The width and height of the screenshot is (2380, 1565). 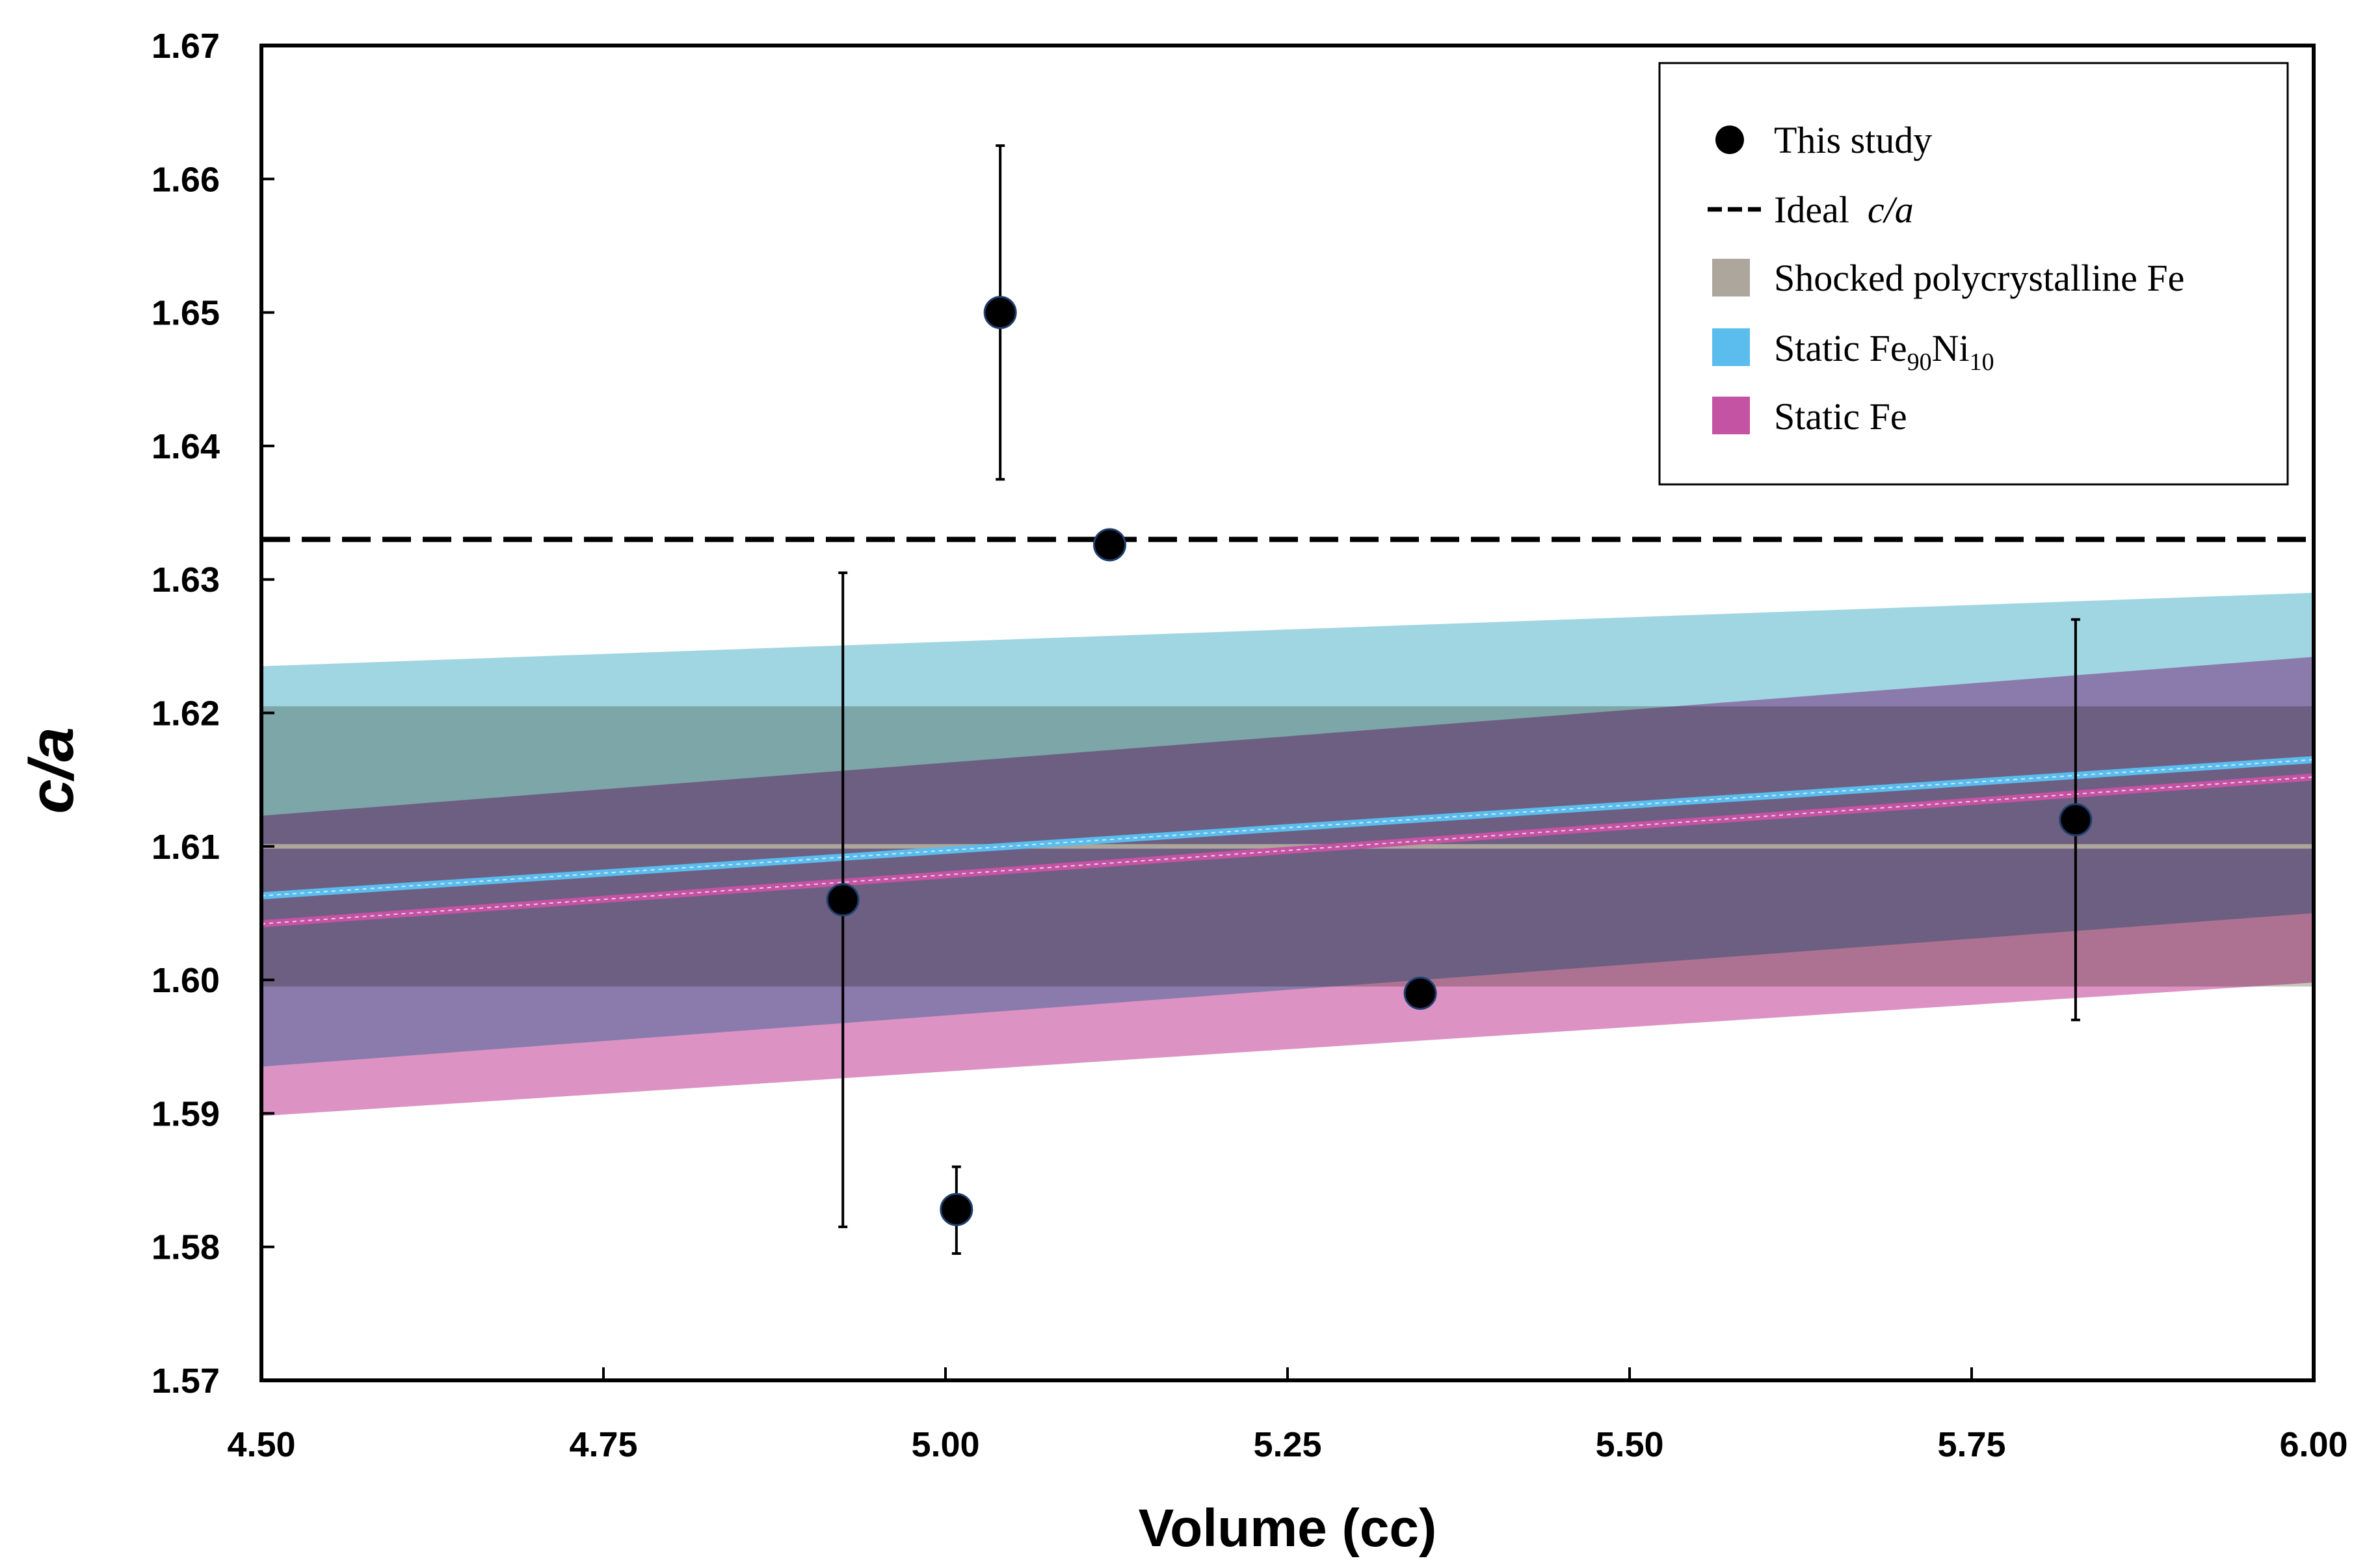 What do you see at coordinates (51, 770) in the screenshot?
I see `y-axis-title: c/a` at bounding box center [51, 770].